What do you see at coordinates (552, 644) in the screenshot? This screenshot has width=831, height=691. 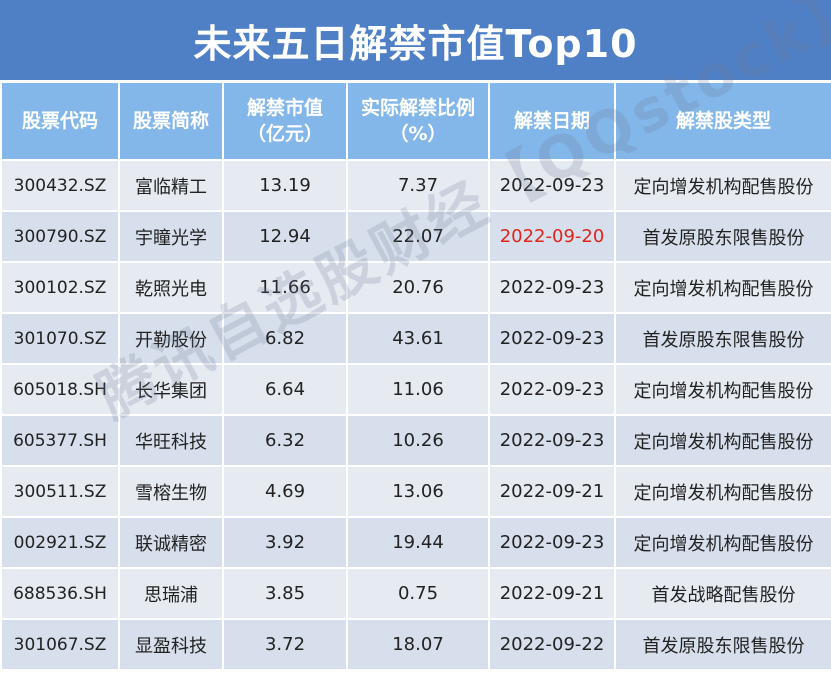 I see `cell-unlock-date: 2022-09-22` at bounding box center [552, 644].